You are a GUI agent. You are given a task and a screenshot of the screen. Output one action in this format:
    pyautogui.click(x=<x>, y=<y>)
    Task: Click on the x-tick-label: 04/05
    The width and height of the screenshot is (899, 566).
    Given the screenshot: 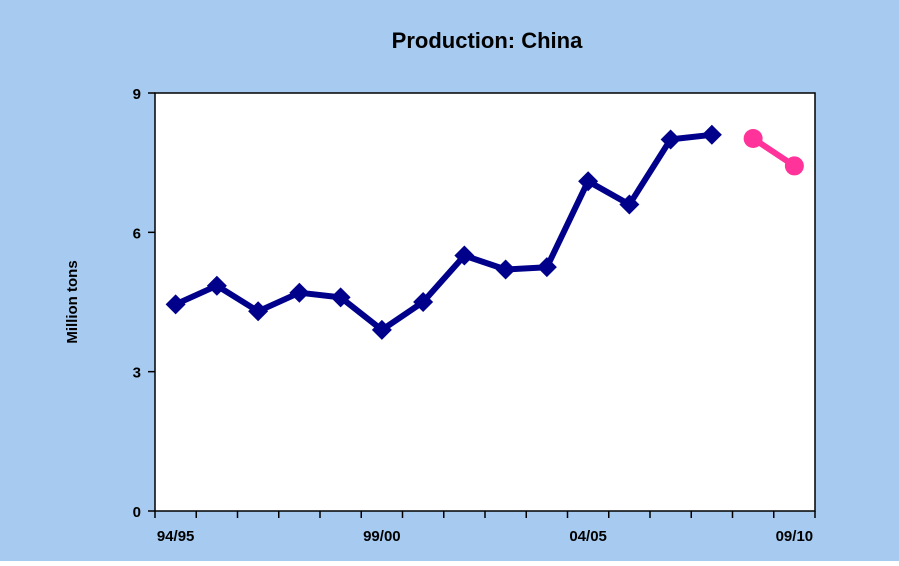 What is the action you would take?
    pyautogui.click(x=588, y=536)
    